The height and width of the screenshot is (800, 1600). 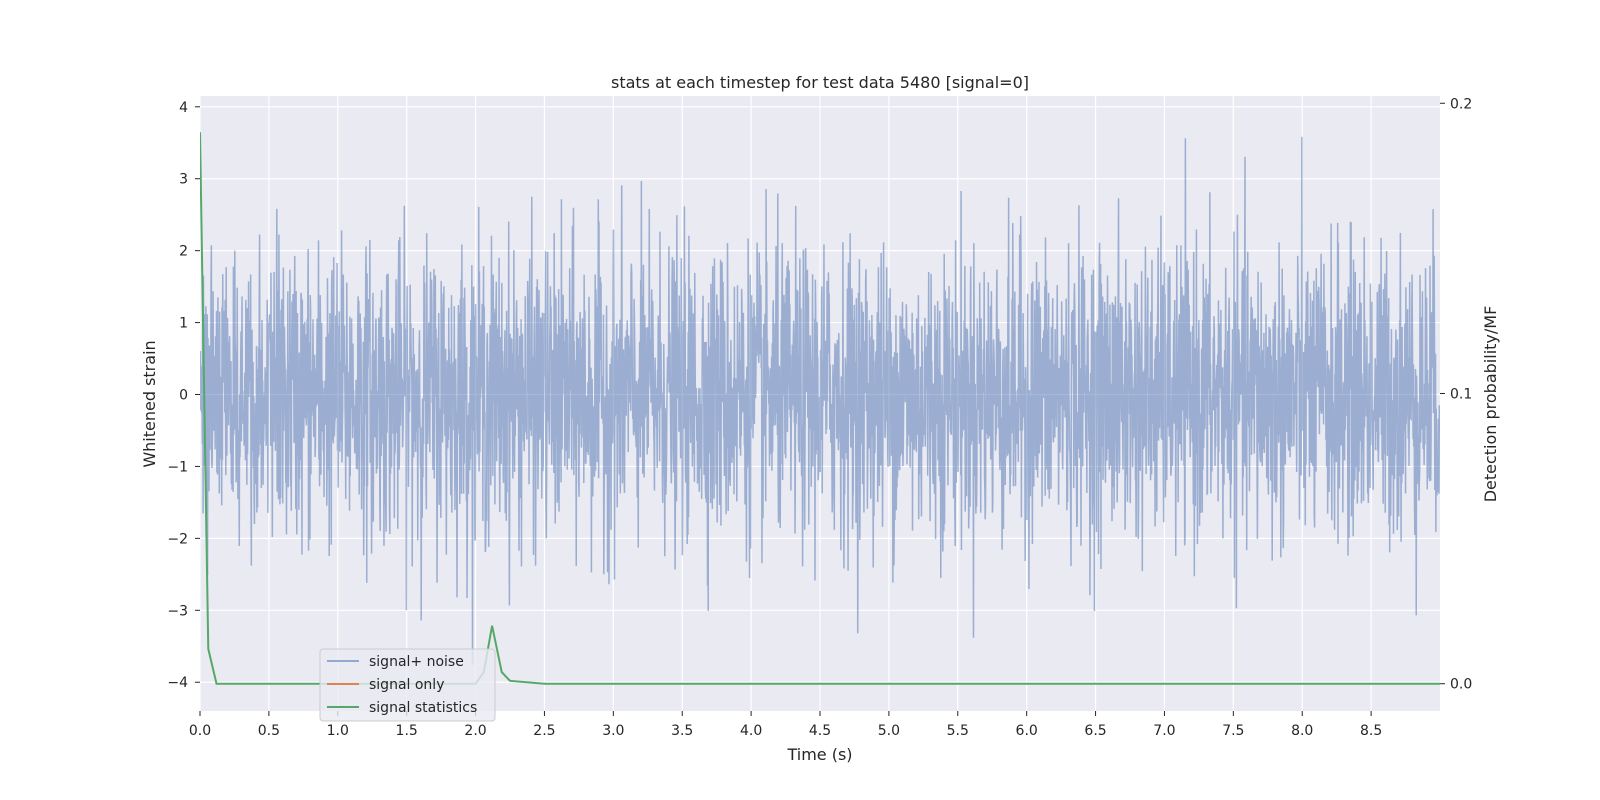 I want to click on y-tick-label: 2, so click(x=183, y=252).